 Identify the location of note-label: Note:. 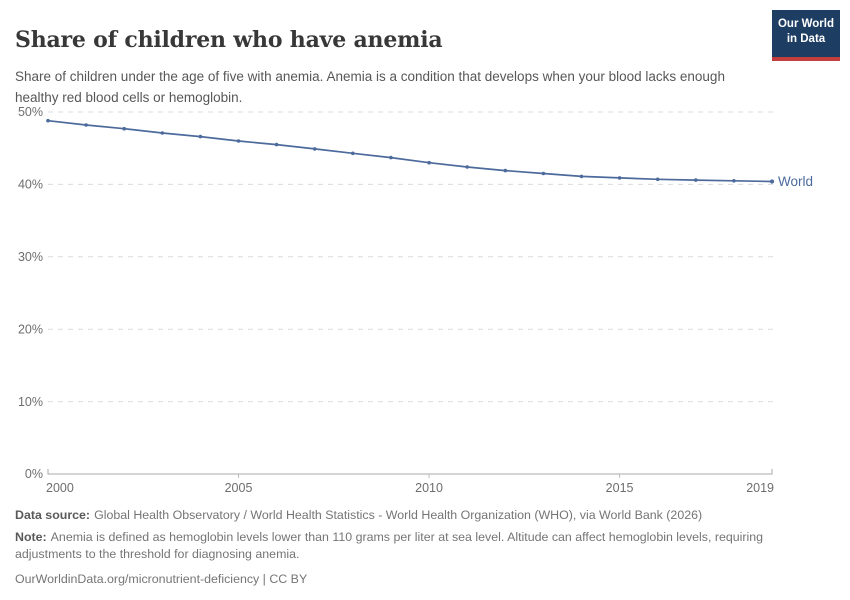
(31, 536).